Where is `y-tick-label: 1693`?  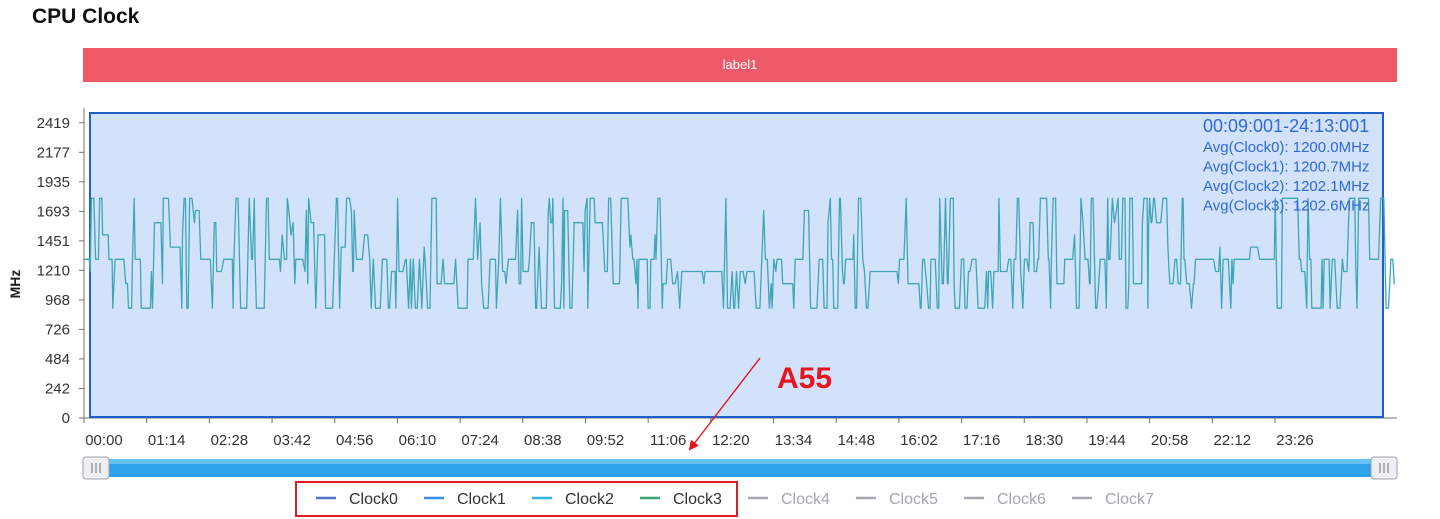 y-tick-label: 1693 is located at coordinates (53, 211).